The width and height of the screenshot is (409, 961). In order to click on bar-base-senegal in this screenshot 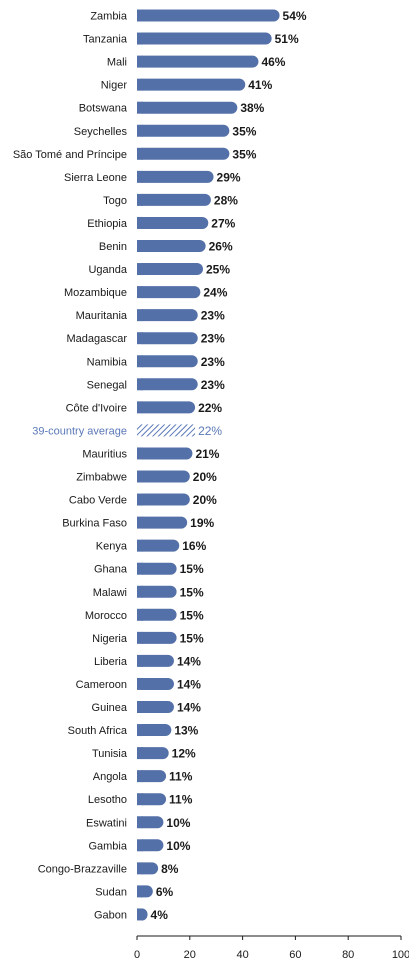, I will do `click(140, 384)`.